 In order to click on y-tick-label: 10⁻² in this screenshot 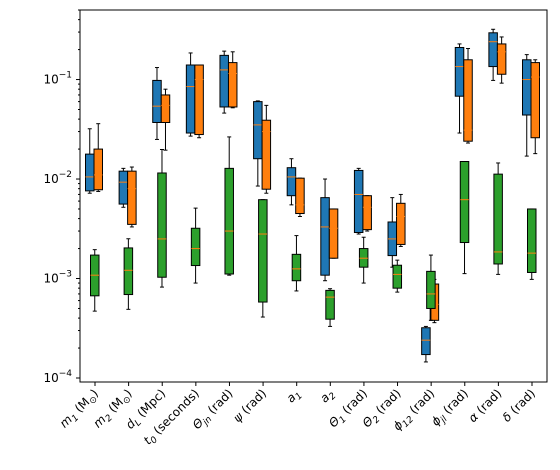, I will do `click(57, 178)`.